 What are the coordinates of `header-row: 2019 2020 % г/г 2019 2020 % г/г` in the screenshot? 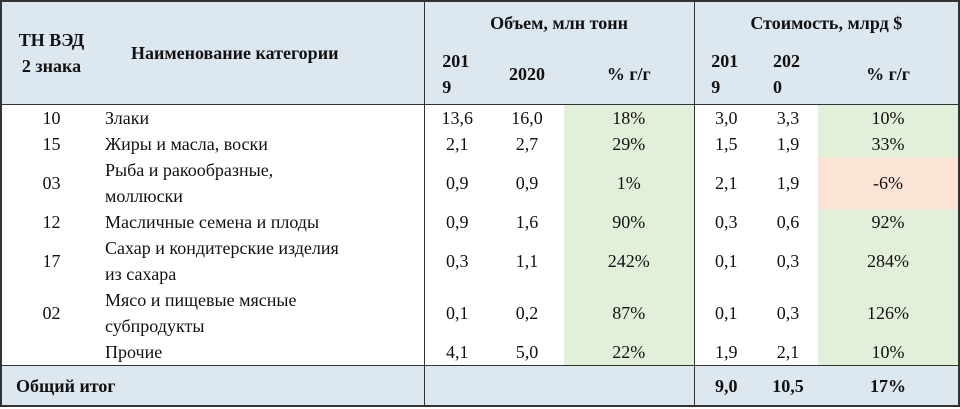 It's located at (480, 74).